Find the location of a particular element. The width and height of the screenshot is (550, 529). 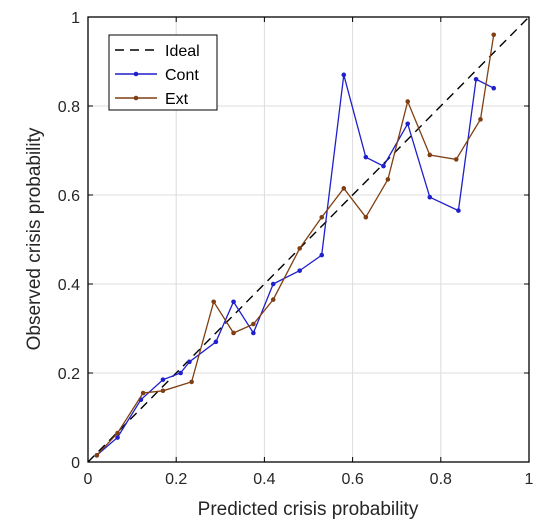

y-tick-label: 1 is located at coordinates (75, 18).